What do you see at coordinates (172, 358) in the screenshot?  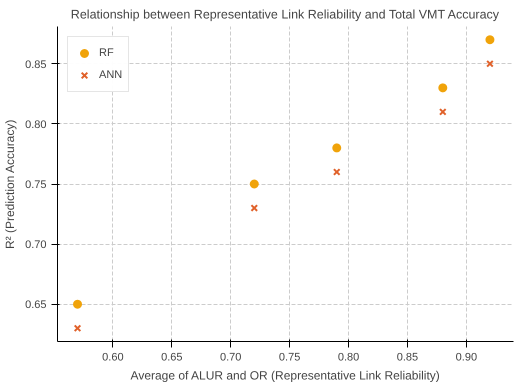 I see `x-tick-label: 0.65` at bounding box center [172, 358].